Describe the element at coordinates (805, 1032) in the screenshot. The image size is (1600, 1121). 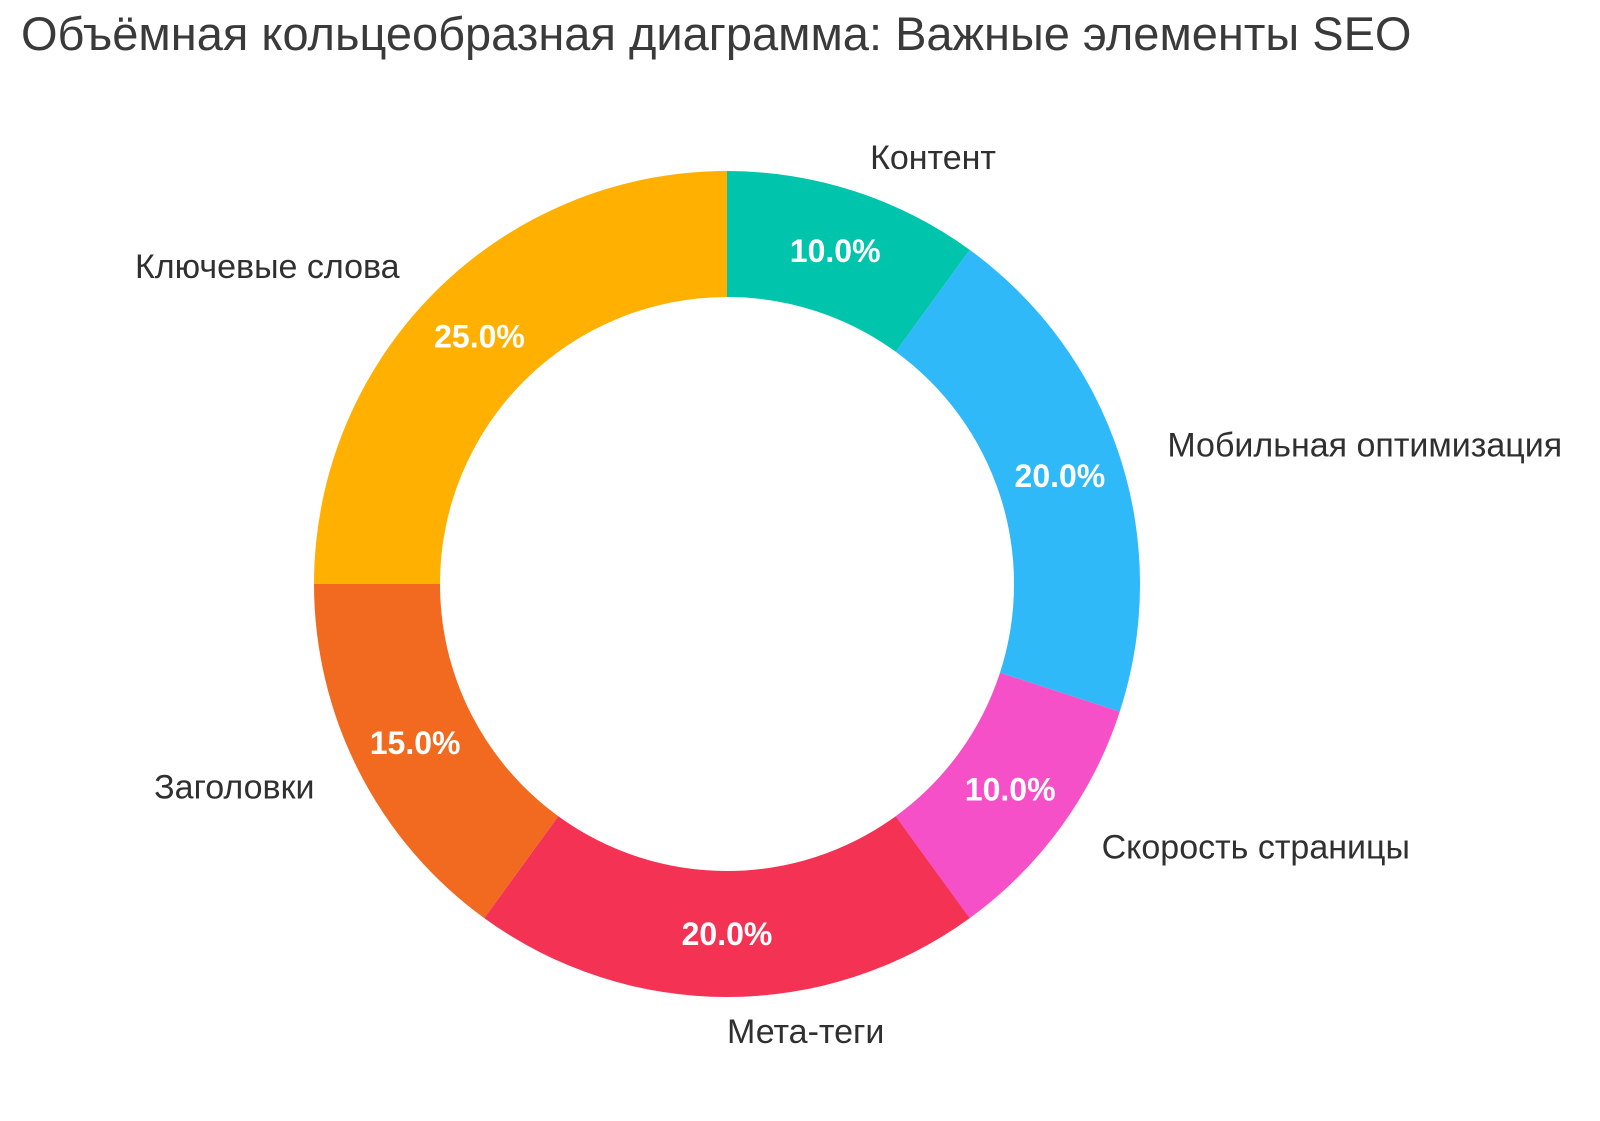
I see `slice-category-label-4: Мета-теги` at that location.